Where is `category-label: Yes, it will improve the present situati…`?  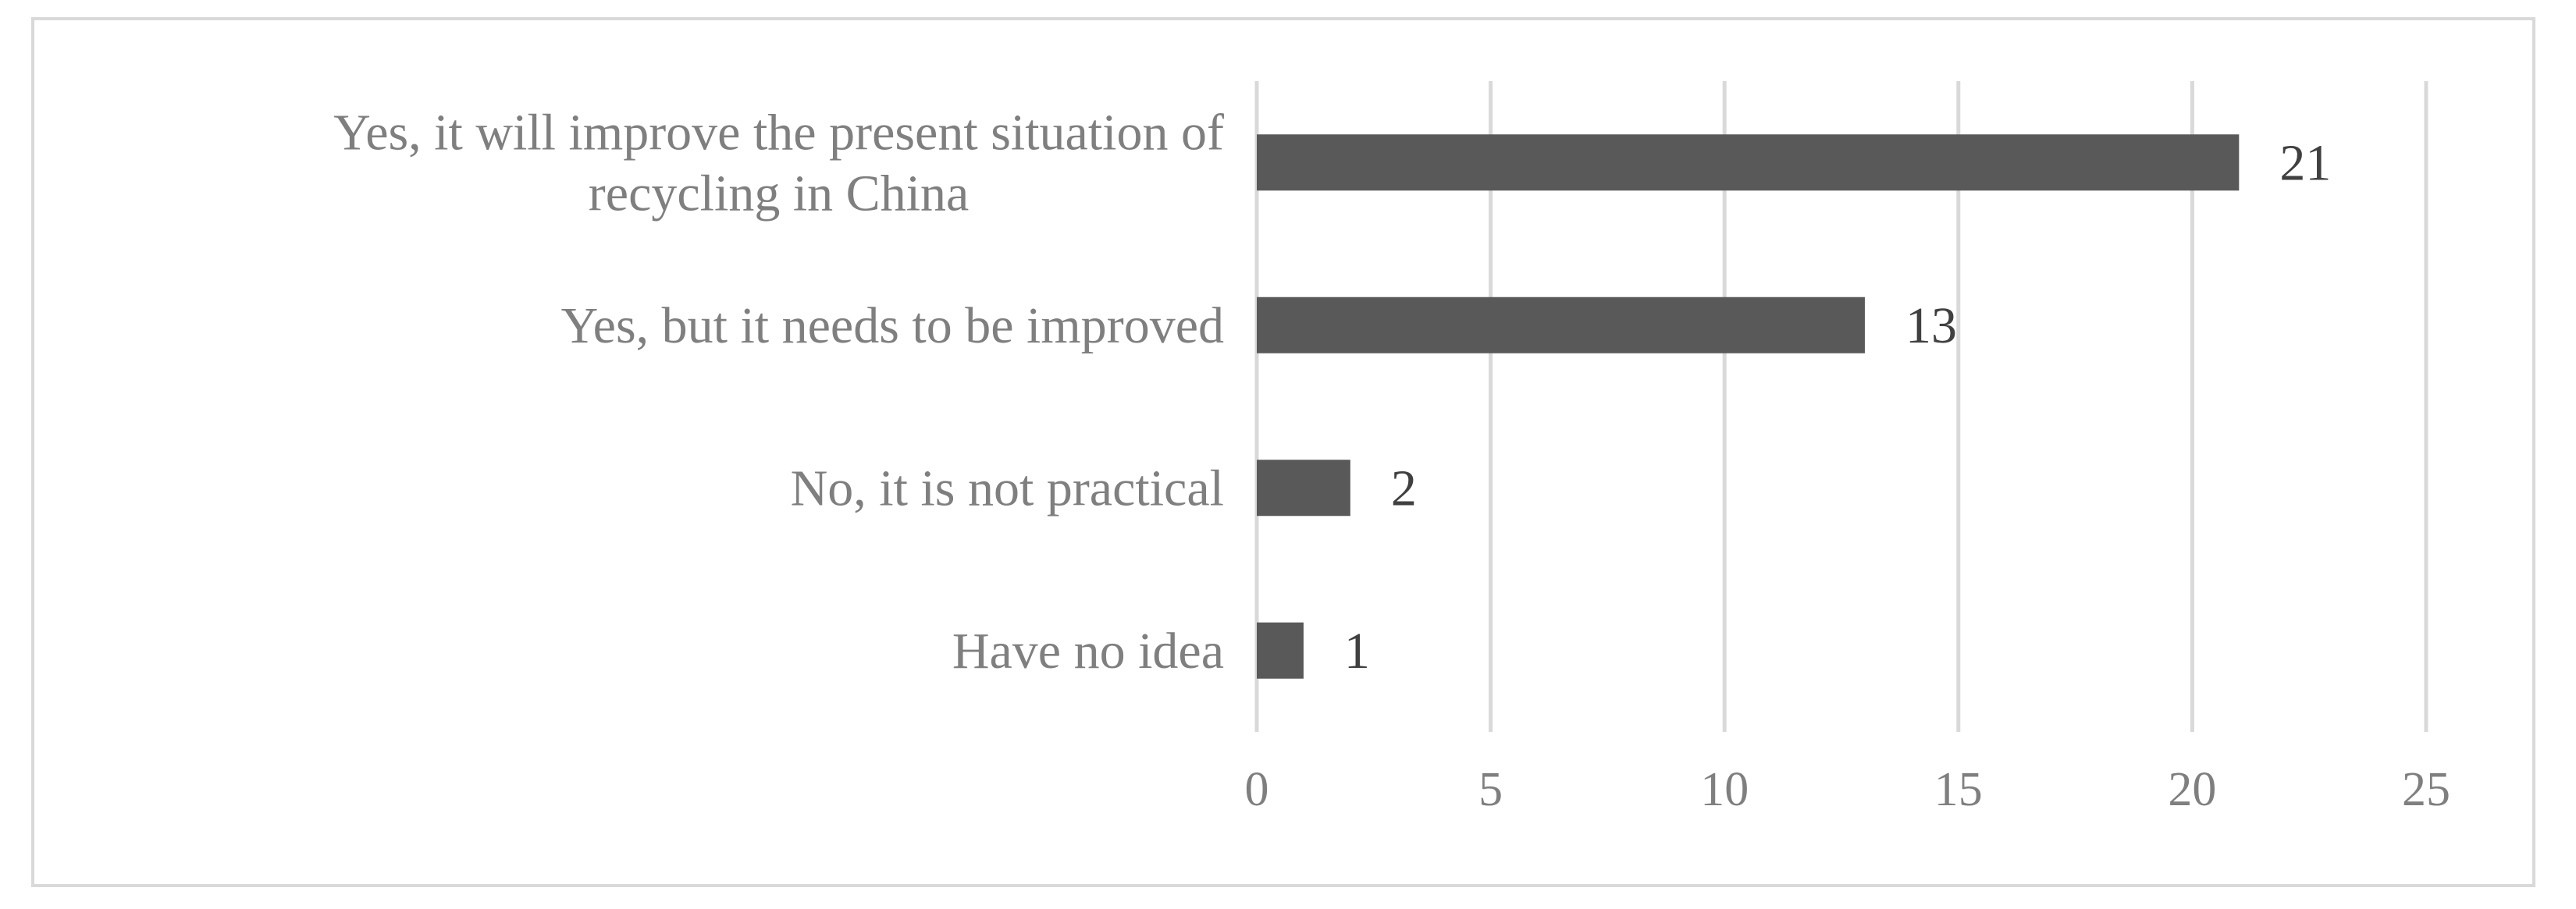
category-label: Yes, it will improve the present situati… is located at coordinates (778, 132).